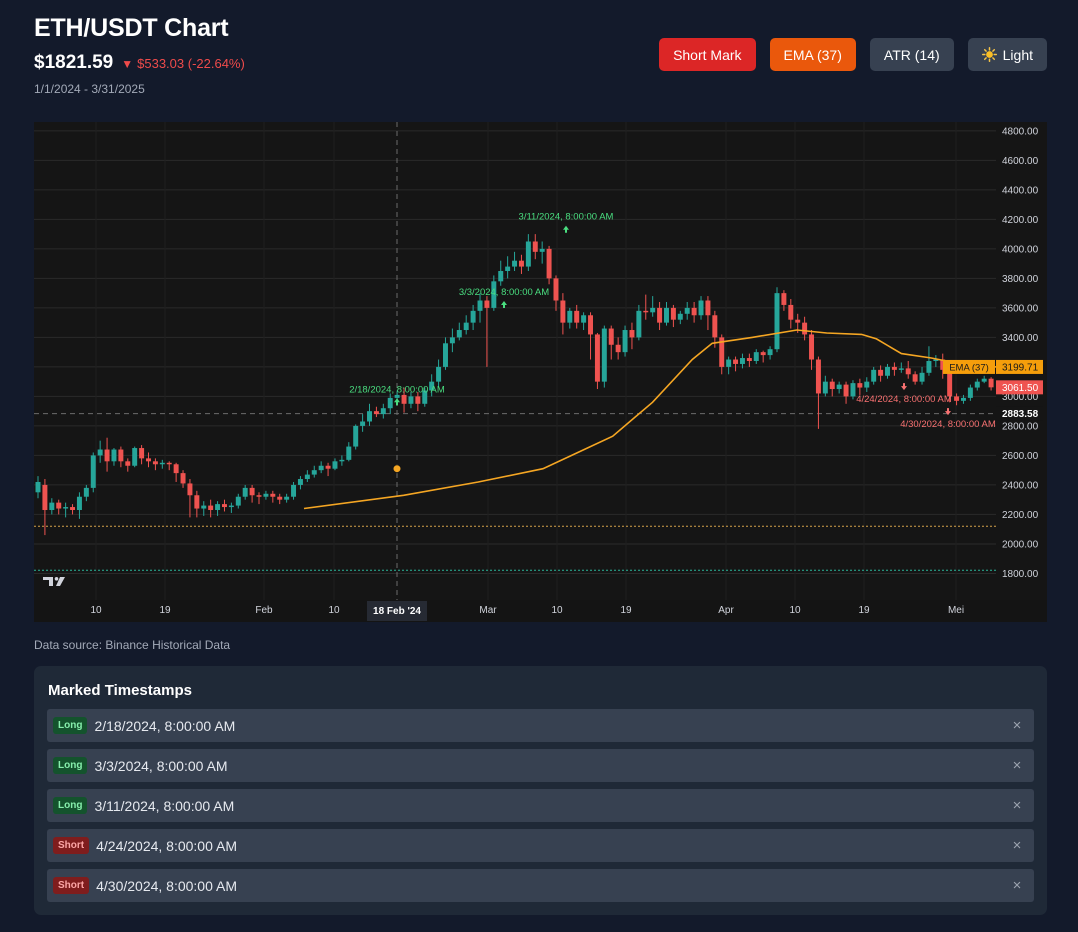  What do you see at coordinates (1007, 54) in the screenshot?
I see `light-theme-button: Light` at bounding box center [1007, 54].